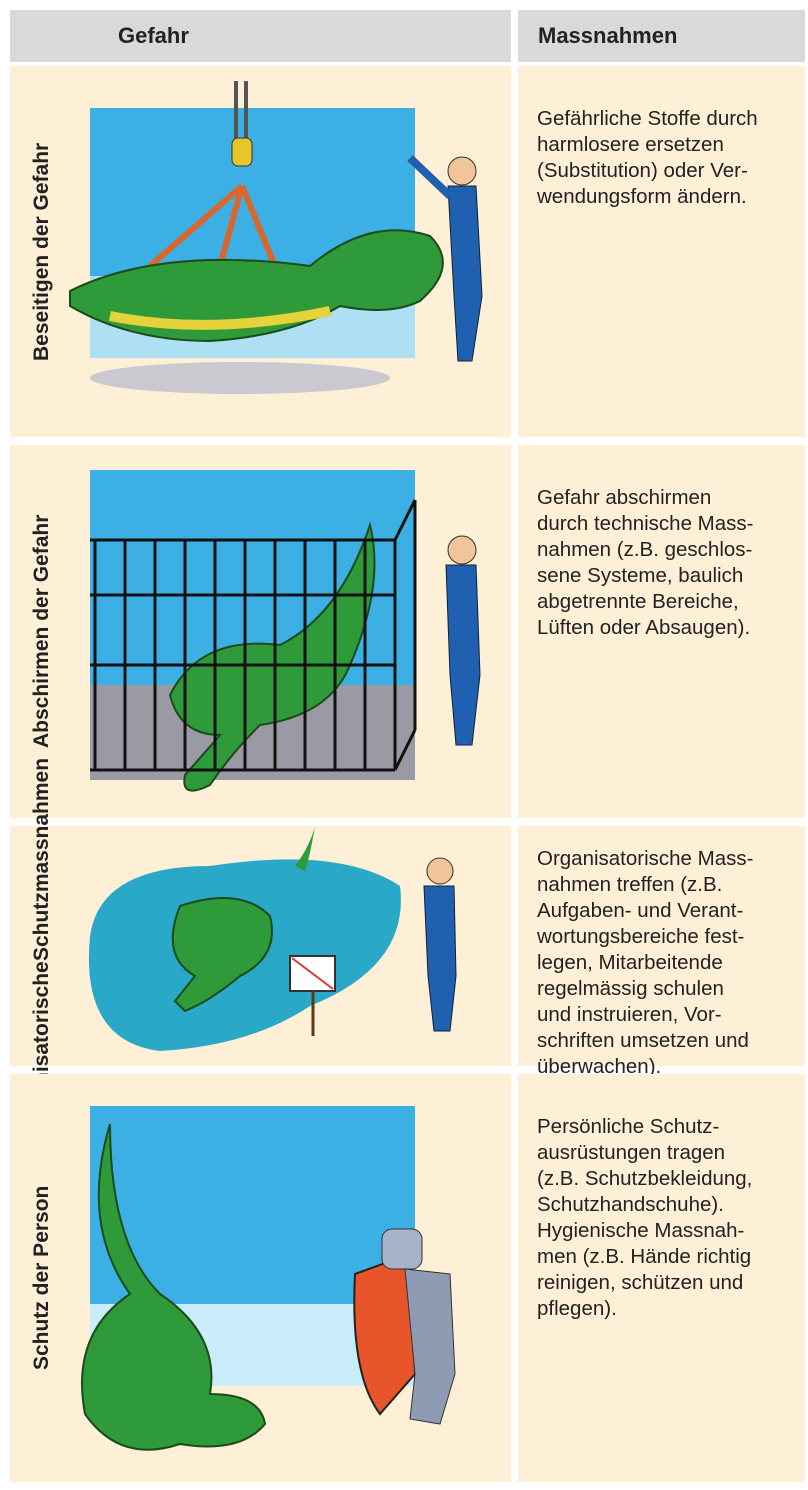 The height and width of the screenshot is (1490, 808). I want to click on description-line: Organisatorische Mass-, so click(645, 858).